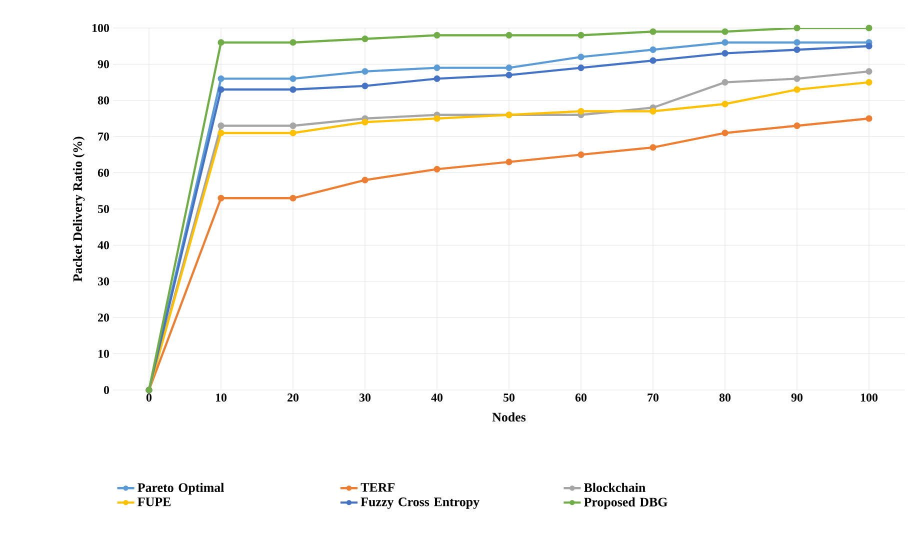 This screenshot has width=916, height=548. I want to click on x-tick-label: 0, so click(149, 398).